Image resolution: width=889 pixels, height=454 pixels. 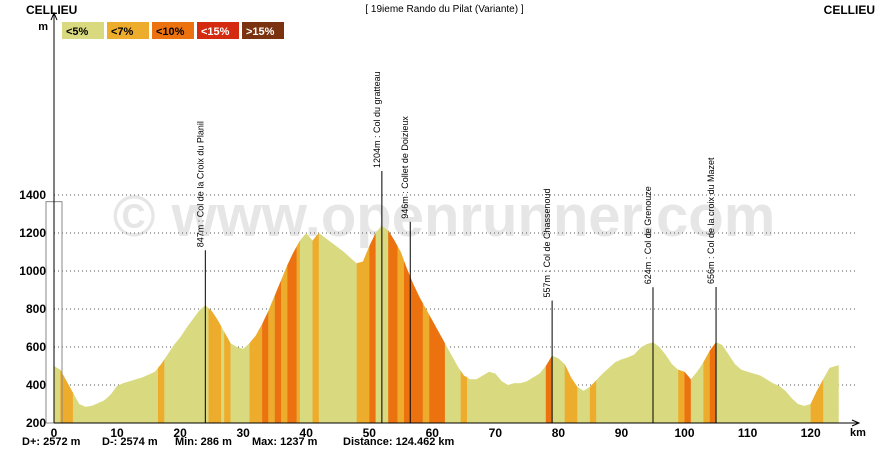 I want to click on x-tick-80: 80, so click(x=559, y=433).